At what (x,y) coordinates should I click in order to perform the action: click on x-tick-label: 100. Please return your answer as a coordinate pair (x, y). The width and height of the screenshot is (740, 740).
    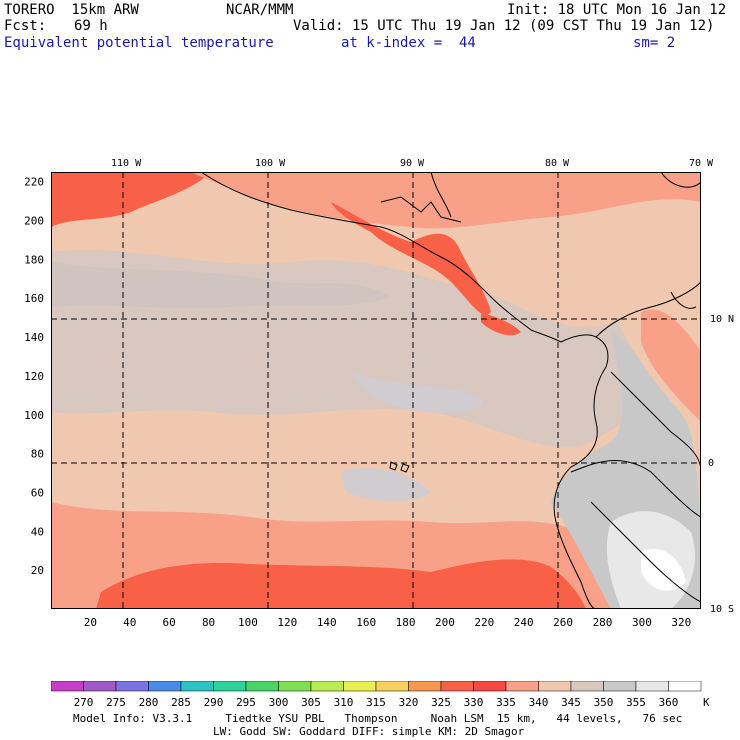
    Looking at the image, I should click on (248, 622).